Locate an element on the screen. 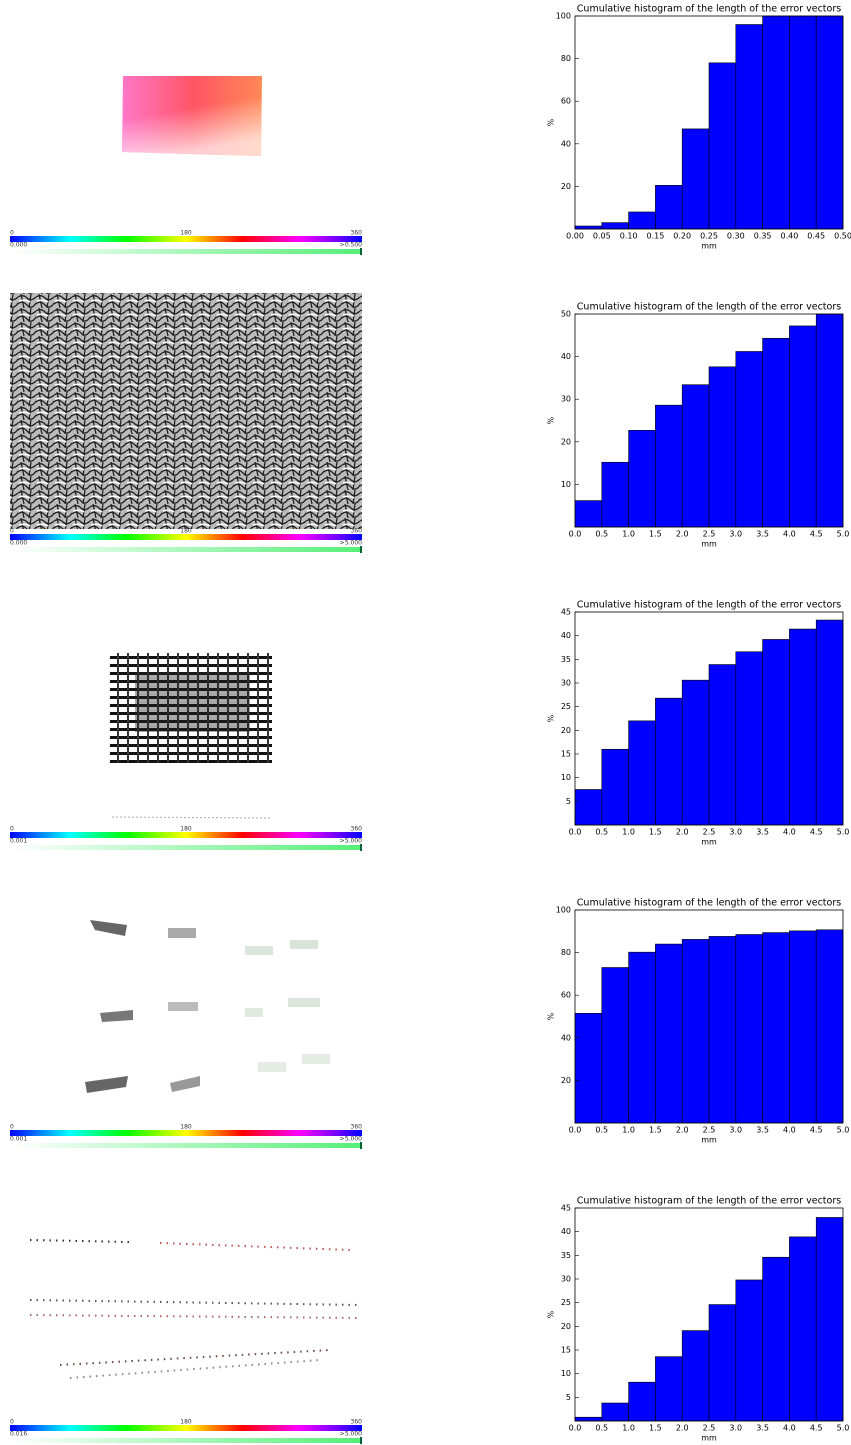  x-tick-label: 0.15 is located at coordinates (655, 236).